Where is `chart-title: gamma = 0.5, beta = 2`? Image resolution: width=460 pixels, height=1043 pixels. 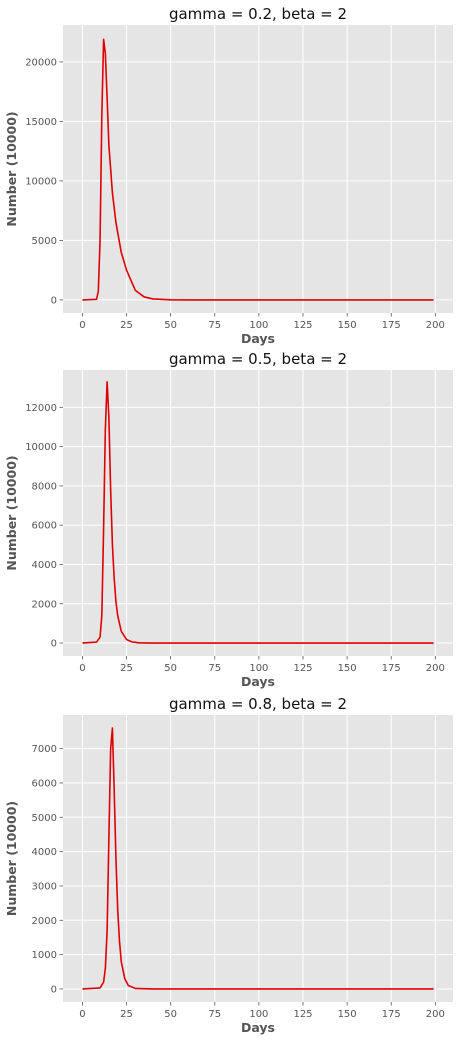
chart-title: gamma = 0.5, beta = 2 is located at coordinates (258, 359).